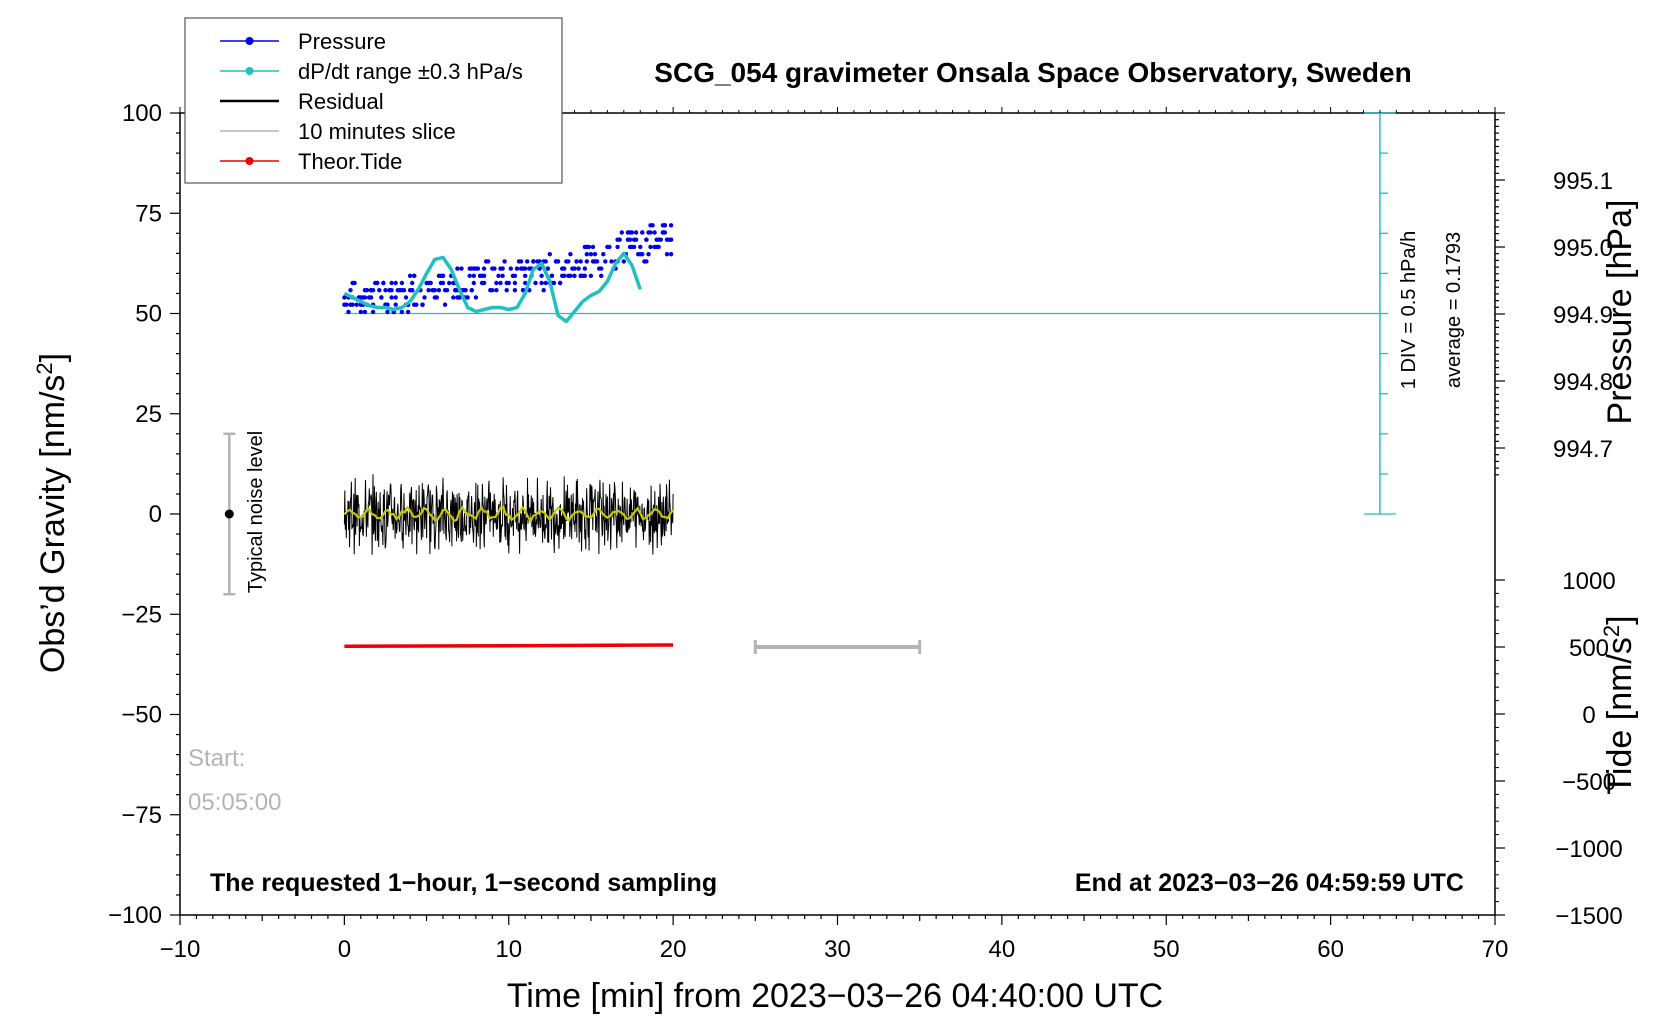 The image size is (1676, 1020). I want to click on x-tick-label: 70, so click(1495, 949).